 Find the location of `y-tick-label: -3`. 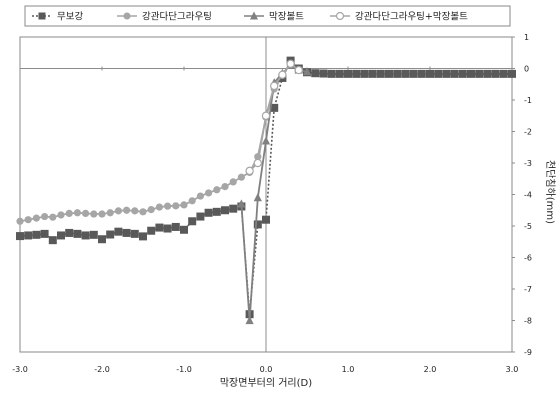

y-tick-label: -3 is located at coordinates (528, 163).